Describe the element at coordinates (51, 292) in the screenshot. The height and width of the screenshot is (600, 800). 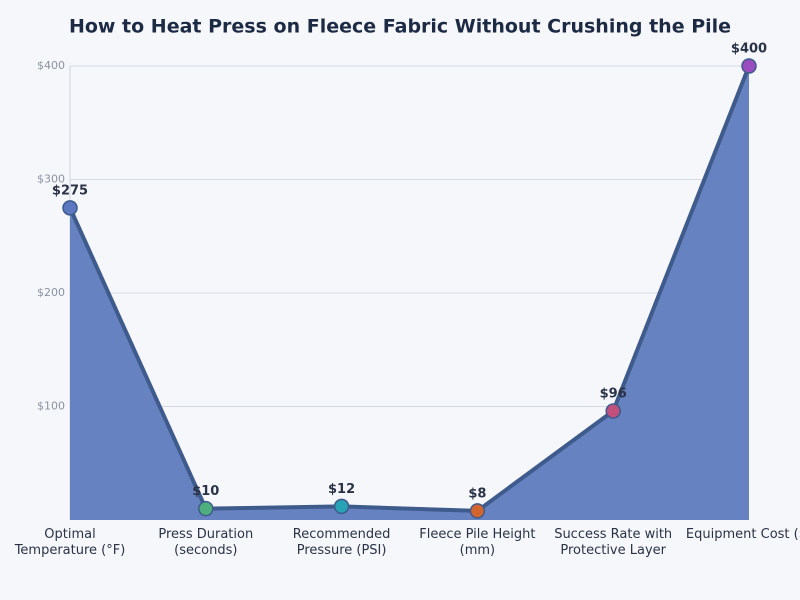
I see `y-tick-label: $200` at that location.